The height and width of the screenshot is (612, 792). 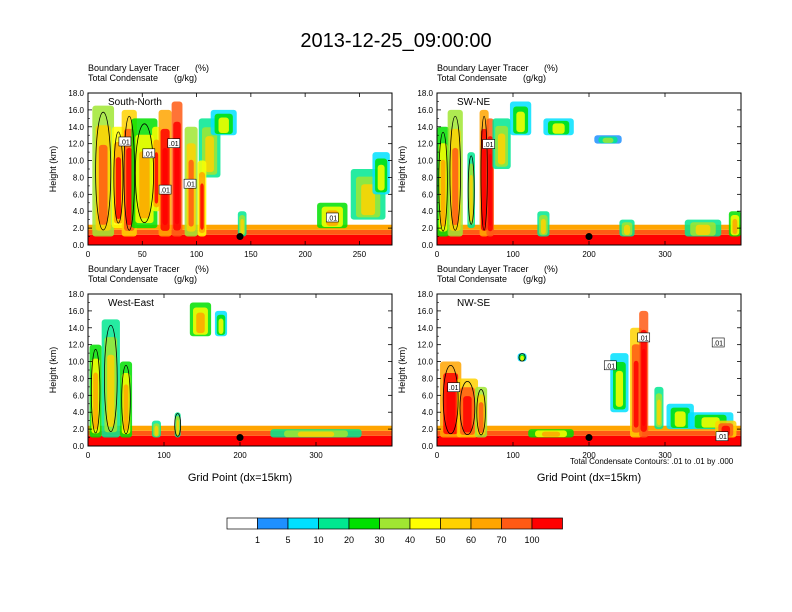 What do you see at coordinates (551, 68) in the screenshot?
I see `panel-unit-line1: (%)` at bounding box center [551, 68].